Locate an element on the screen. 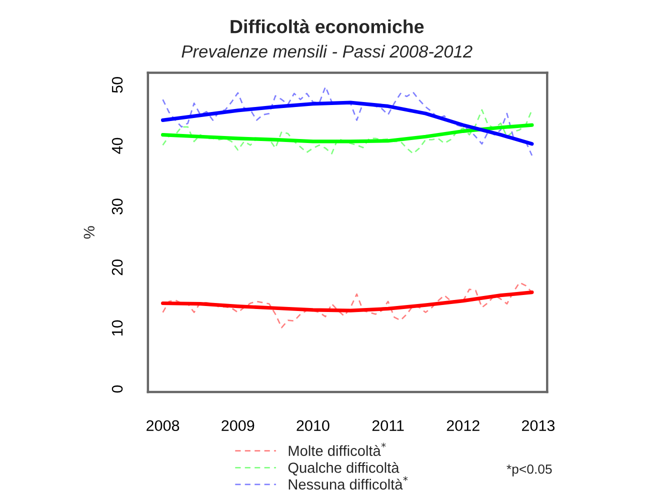 The height and width of the screenshot is (495, 646). x-tick-label: 2013 is located at coordinates (538, 426).